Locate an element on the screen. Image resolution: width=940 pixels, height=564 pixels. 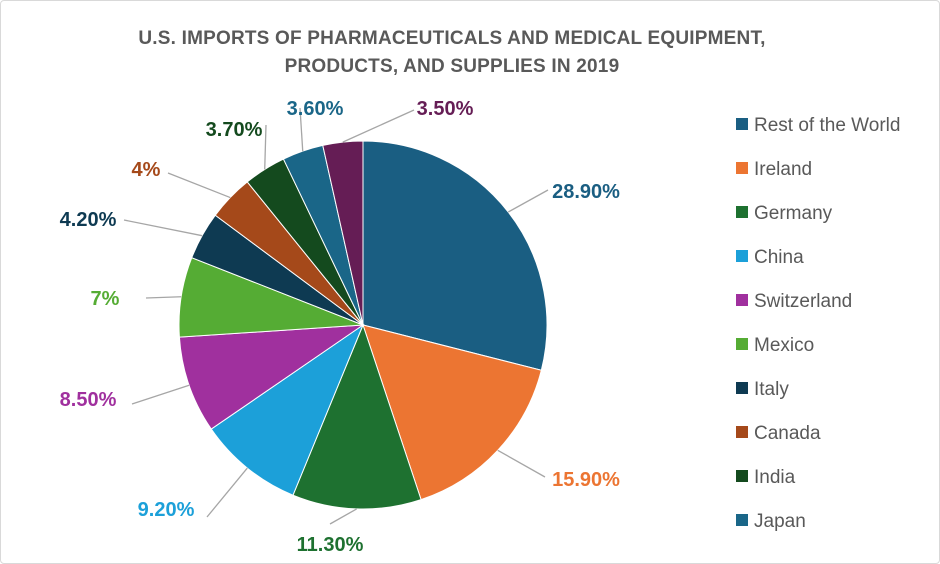
data-label-china: 9.20% is located at coordinates (166, 510).